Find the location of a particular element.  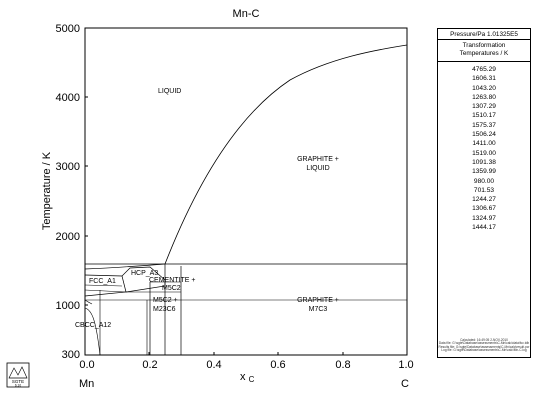

temperature-item: 1411.00 is located at coordinates (484, 144).